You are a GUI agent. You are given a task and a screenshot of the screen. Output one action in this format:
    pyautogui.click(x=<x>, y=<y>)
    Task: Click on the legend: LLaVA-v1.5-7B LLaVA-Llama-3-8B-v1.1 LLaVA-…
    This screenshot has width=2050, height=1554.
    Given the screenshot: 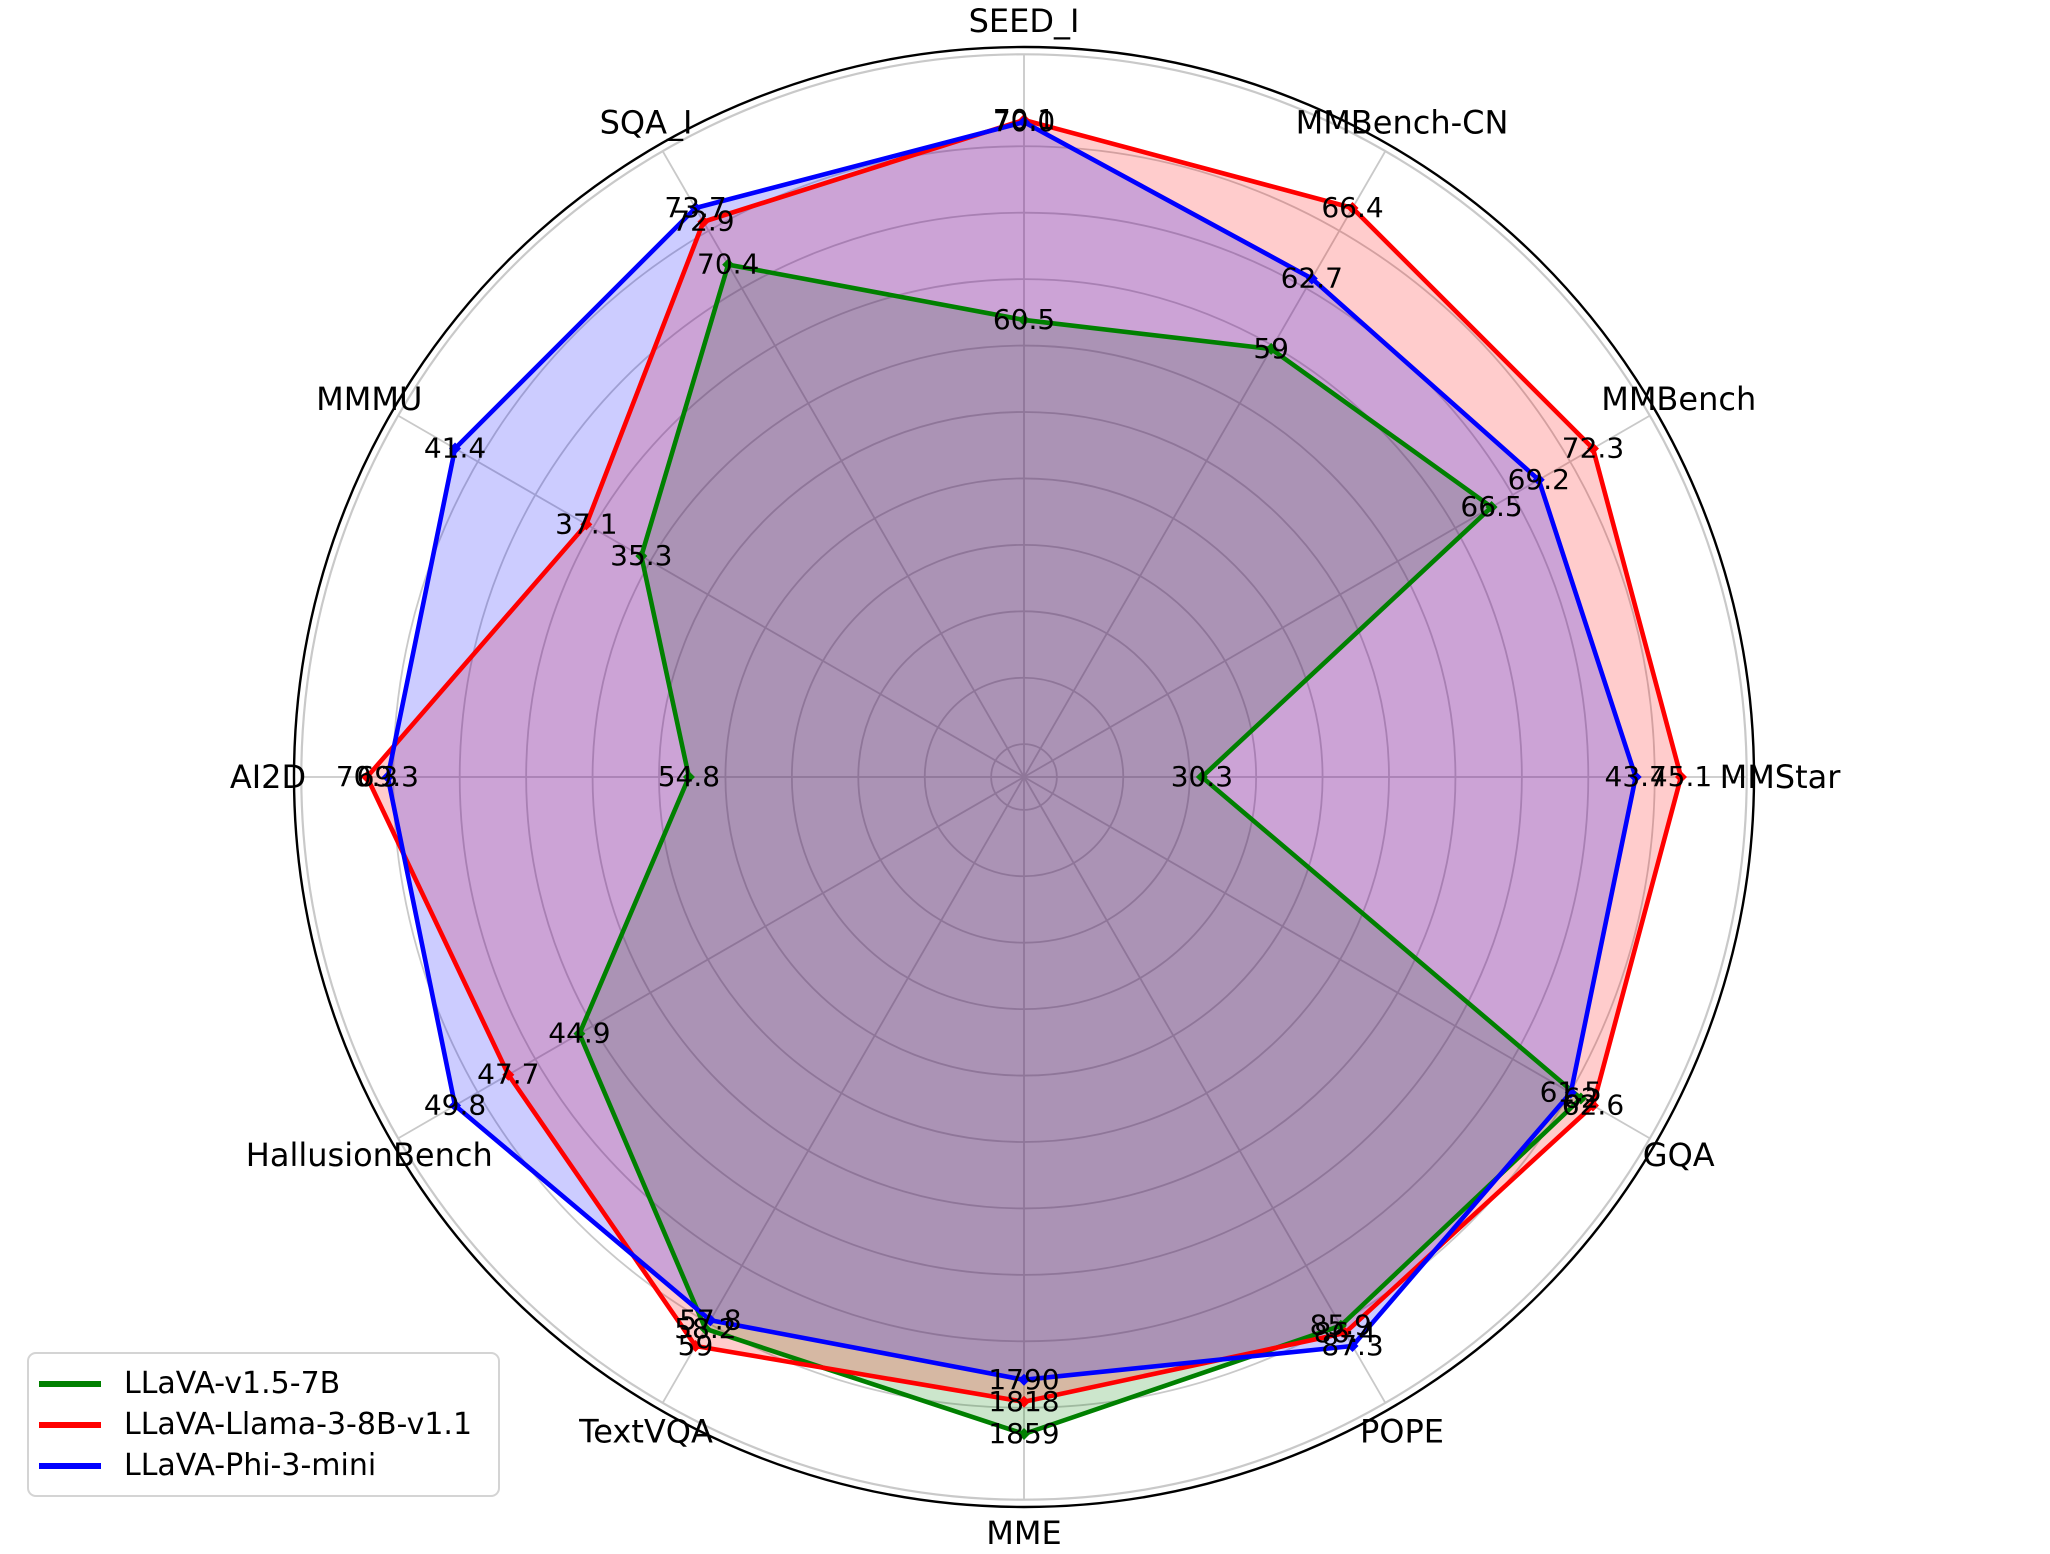 What is the action you would take?
    pyautogui.click(x=264, y=1424)
    